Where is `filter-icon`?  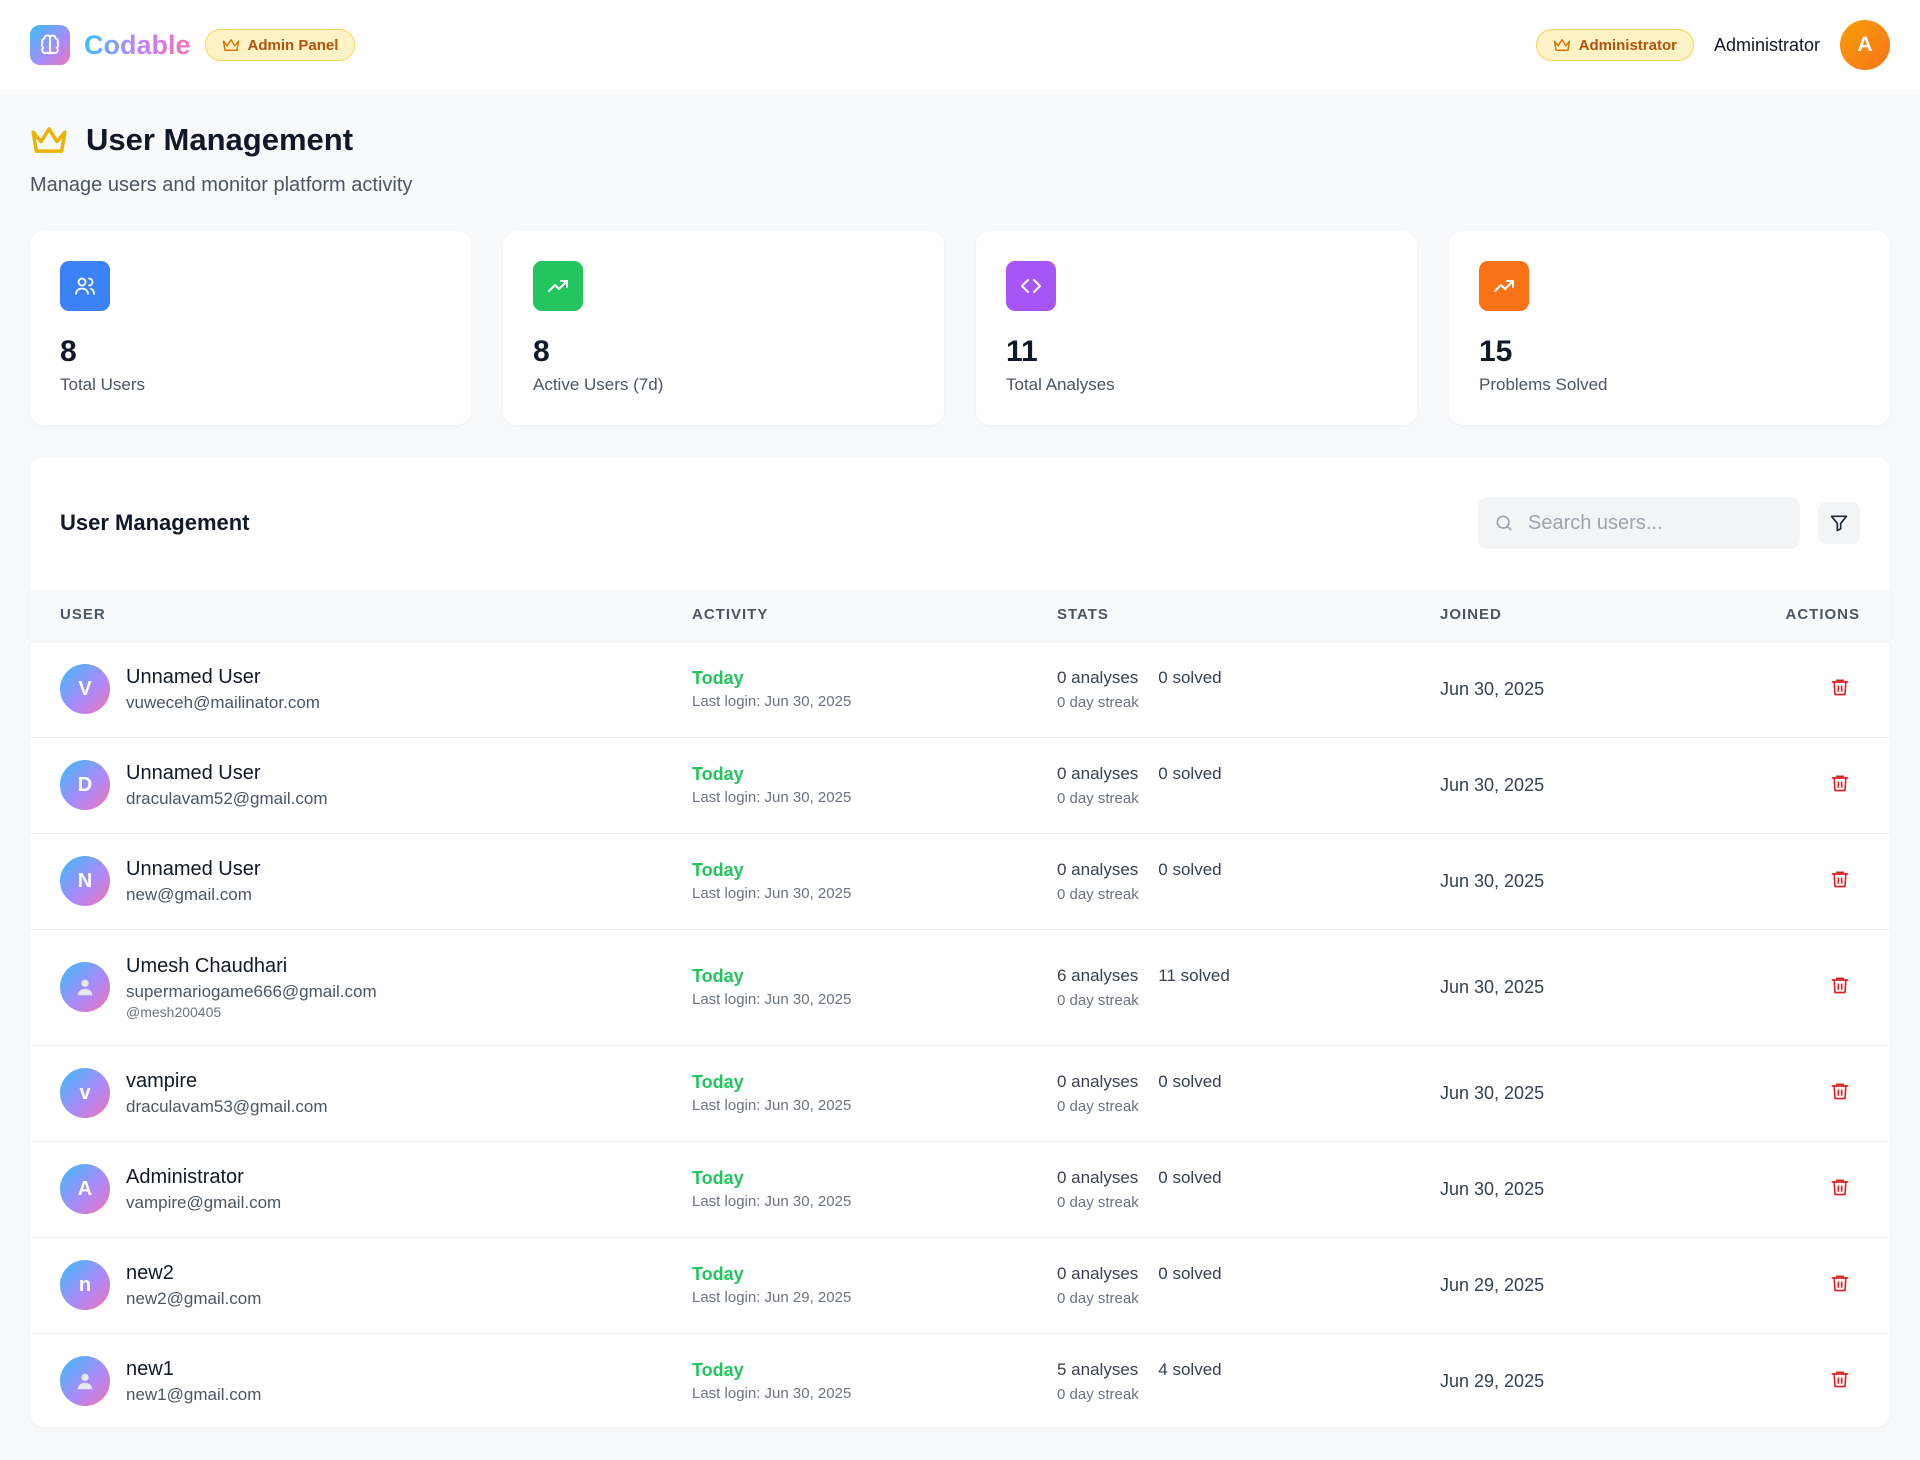 filter-icon is located at coordinates (1839, 523).